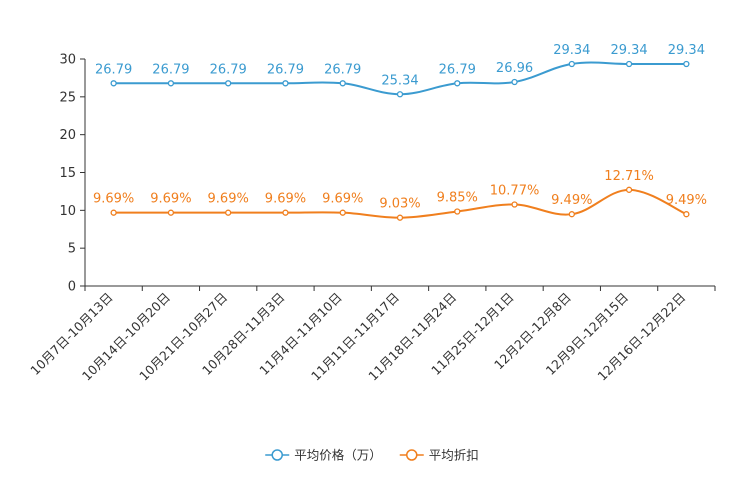 The width and height of the screenshot is (744, 496). Describe the element at coordinates (67, 97) in the screenshot. I see `y-tick-label: 25` at that location.